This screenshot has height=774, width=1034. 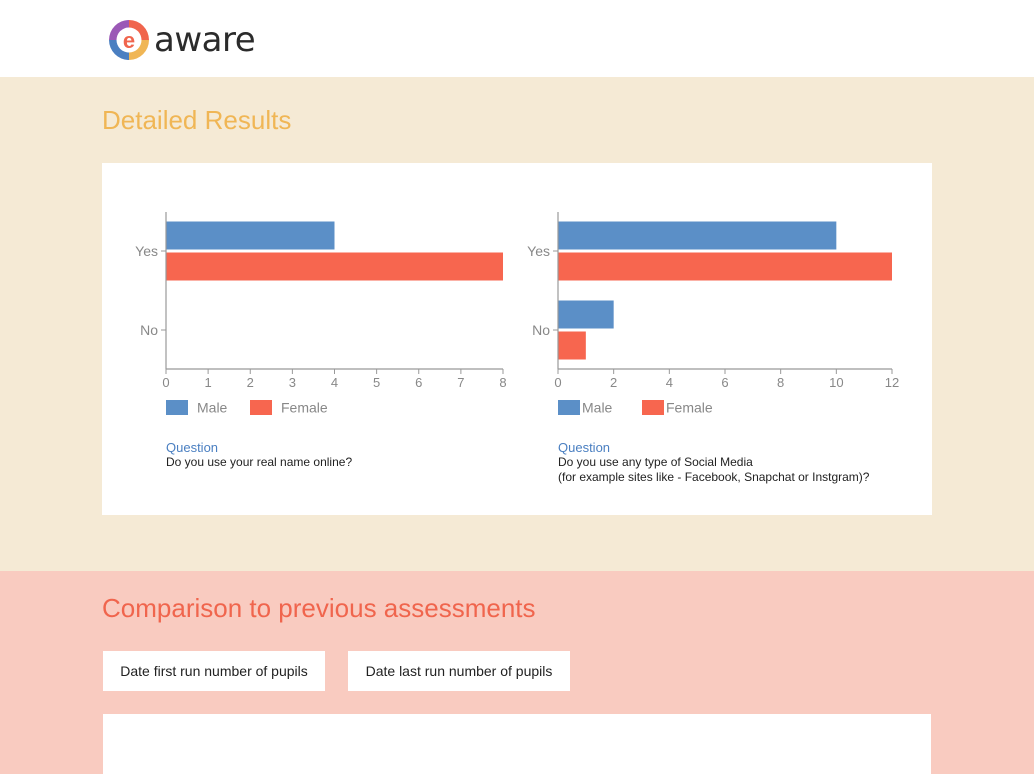 I want to click on x-tick-label: 12, so click(x=892, y=382).